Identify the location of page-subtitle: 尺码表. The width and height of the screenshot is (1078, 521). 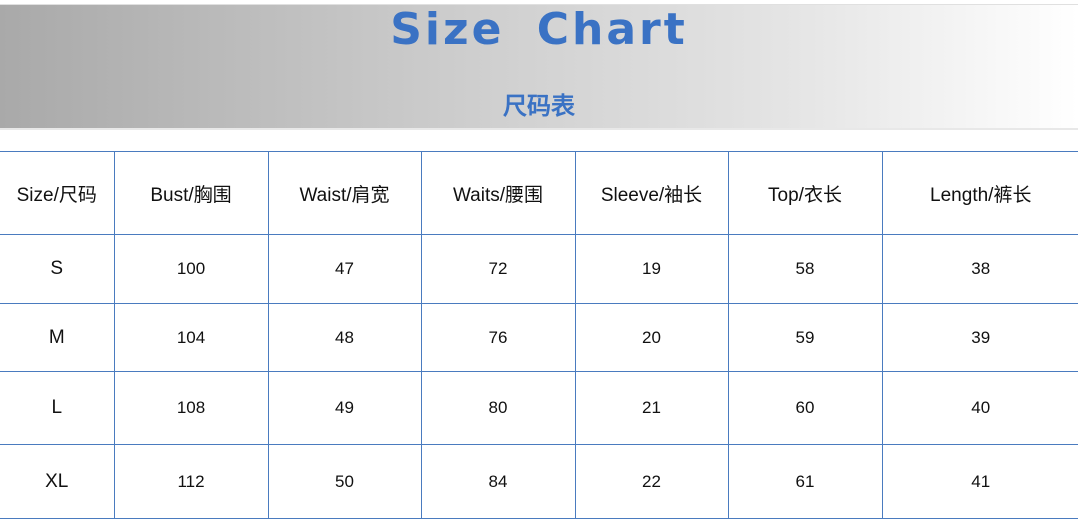
(539, 106).